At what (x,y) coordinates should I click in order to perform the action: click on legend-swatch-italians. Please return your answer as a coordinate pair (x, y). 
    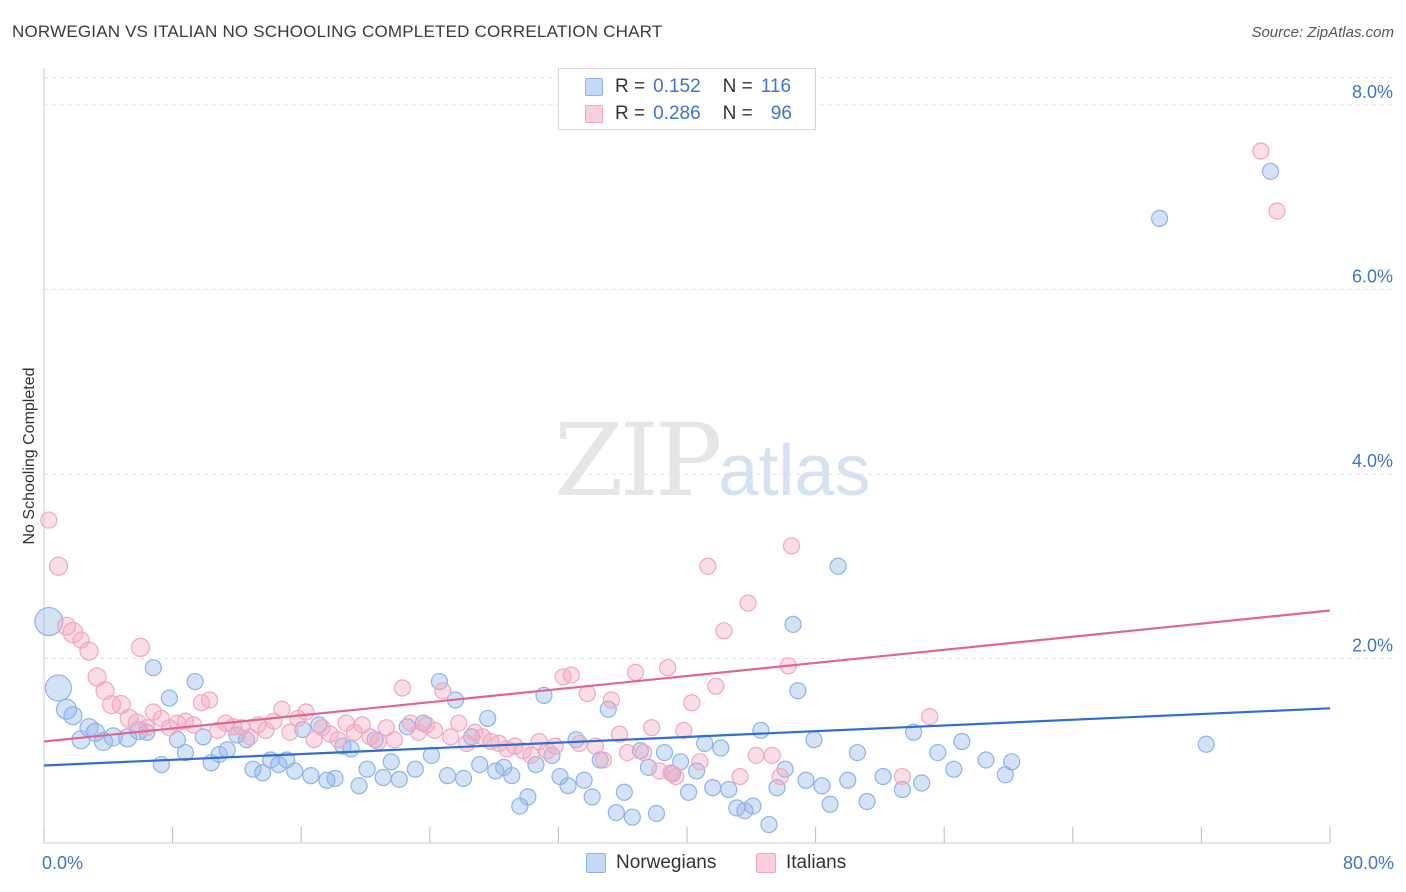
    Looking at the image, I should click on (594, 114).